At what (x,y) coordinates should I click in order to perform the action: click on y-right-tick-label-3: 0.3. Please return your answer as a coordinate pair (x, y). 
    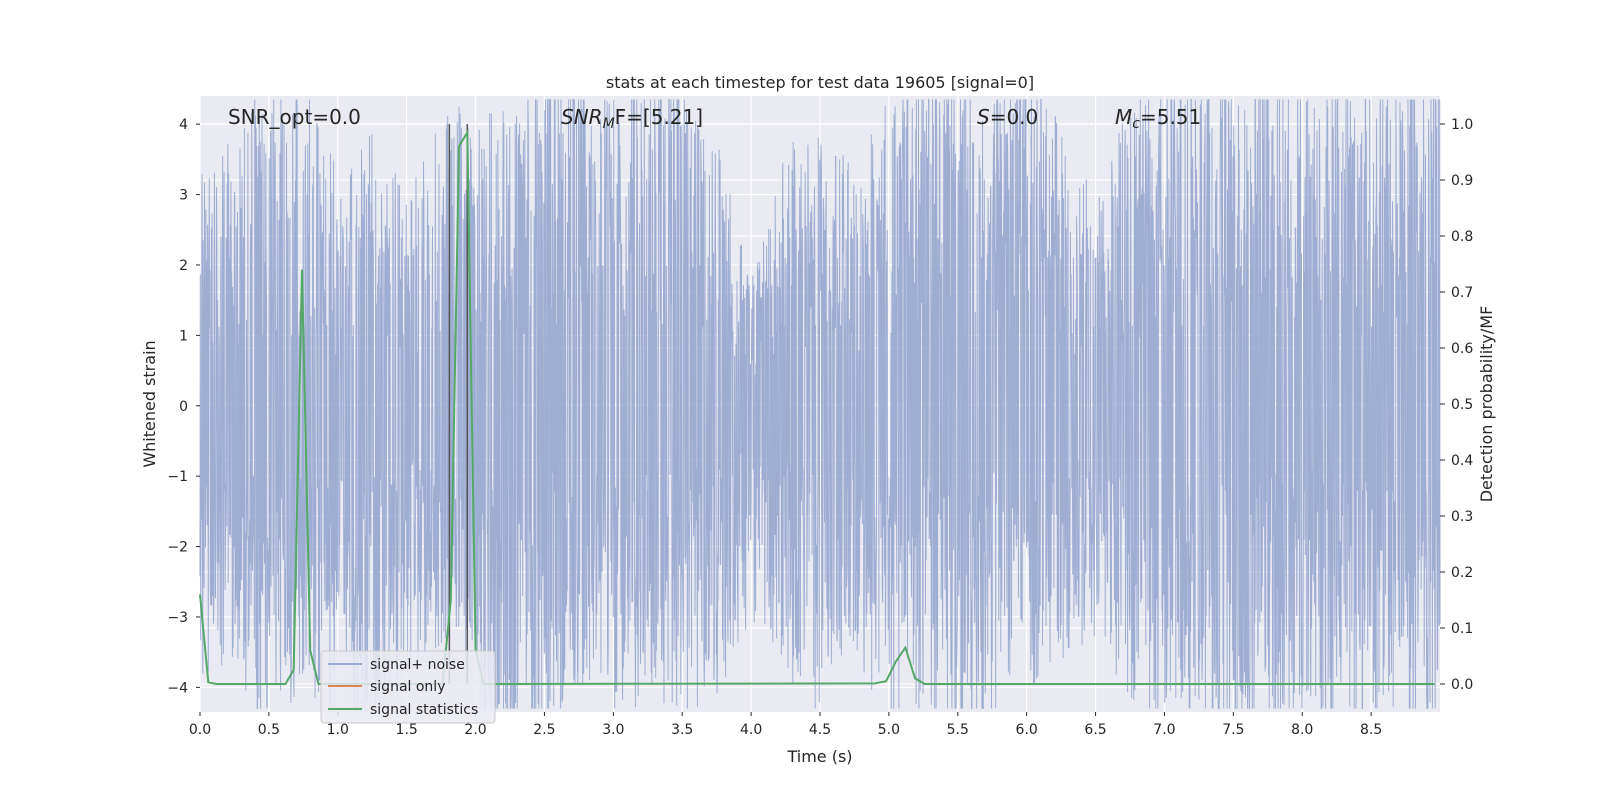
    Looking at the image, I should click on (1462, 517).